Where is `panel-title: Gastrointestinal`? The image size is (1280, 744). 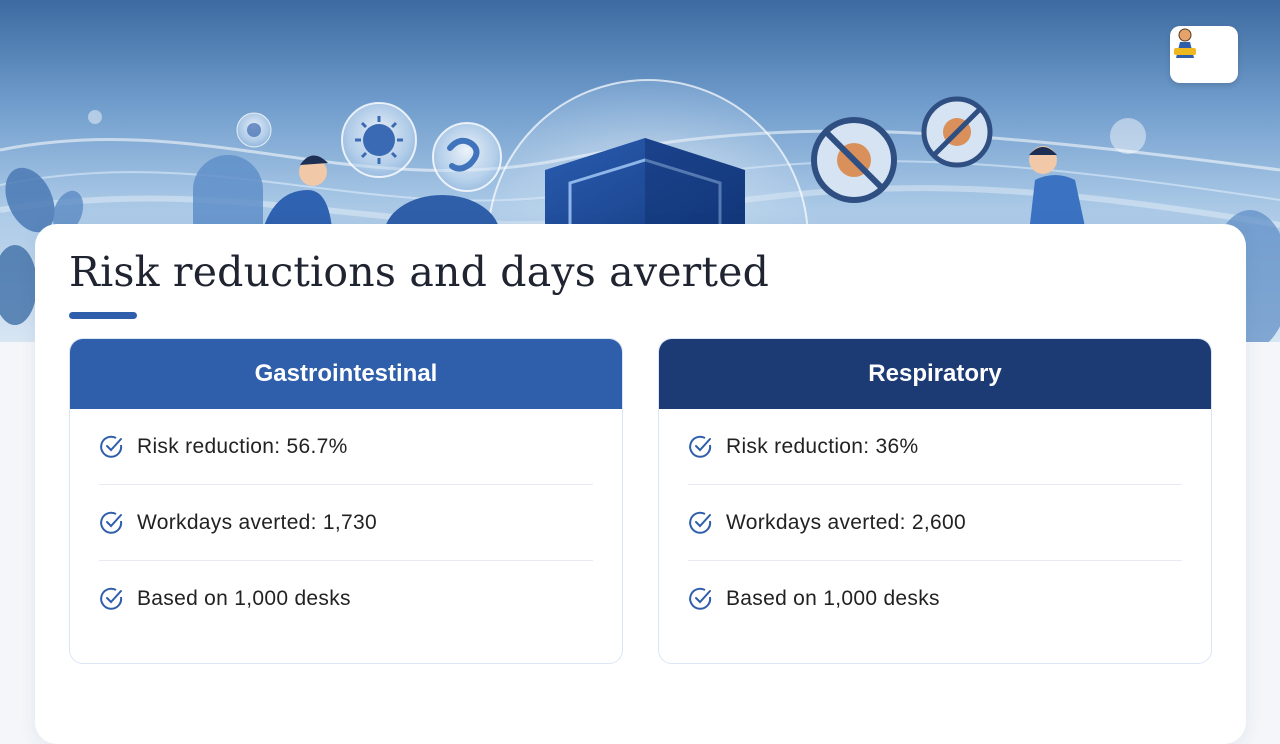
panel-title: Gastrointestinal is located at coordinates (346, 373).